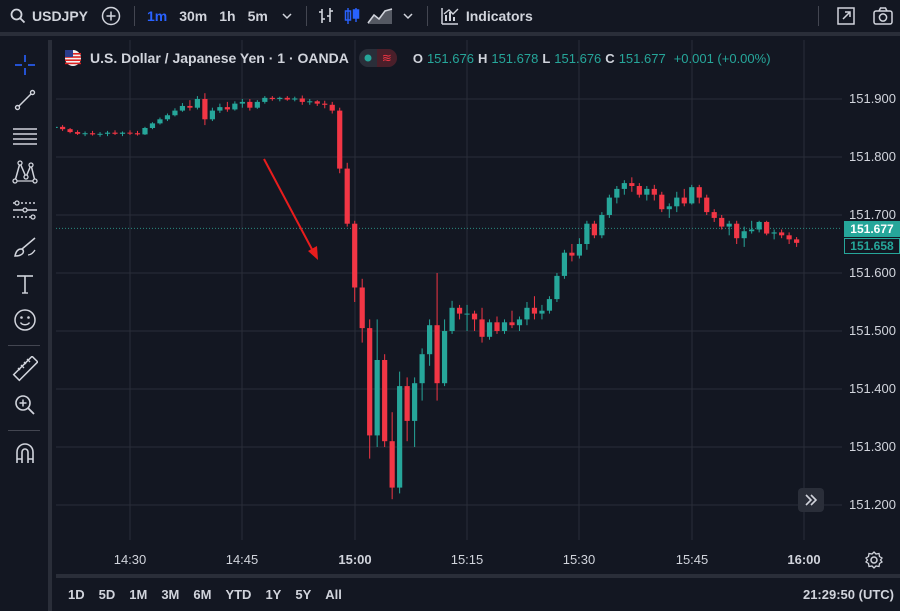 This screenshot has width=900, height=611. I want to click on change-value: +0.001 (+0.00%), so click(722, 58).